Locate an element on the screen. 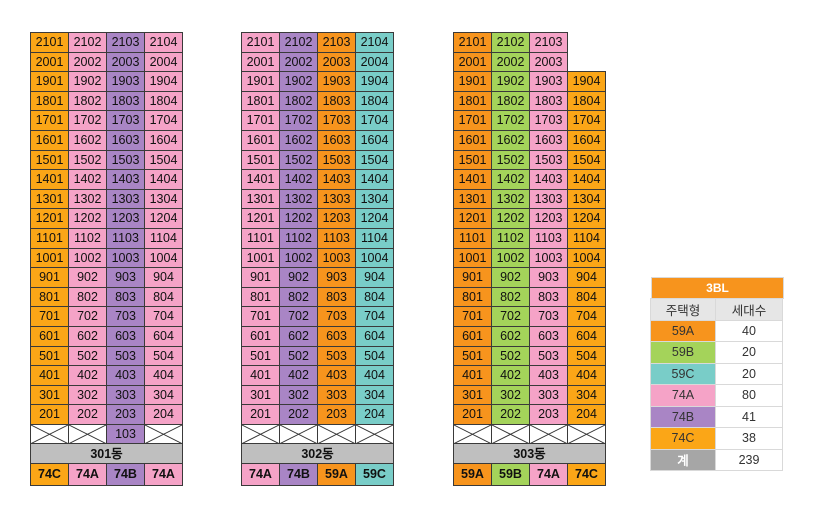  unit-cell: 903 is located at coordinates (125, 277).